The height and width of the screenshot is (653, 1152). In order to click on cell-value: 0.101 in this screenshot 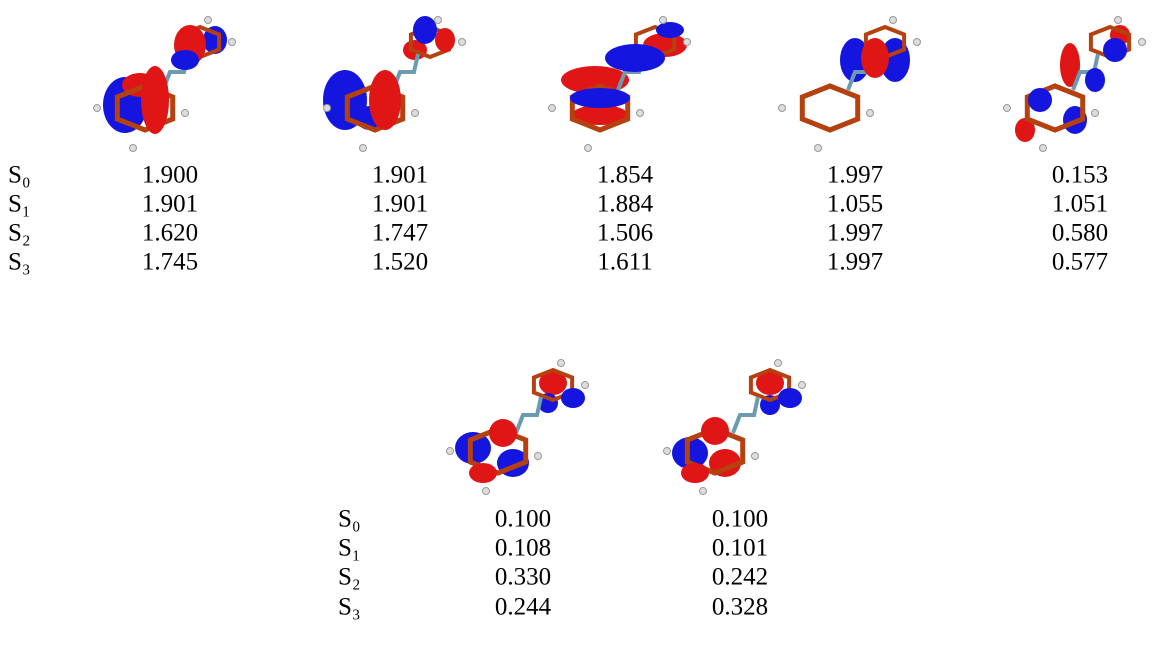, I will do `click(740, 548)`.